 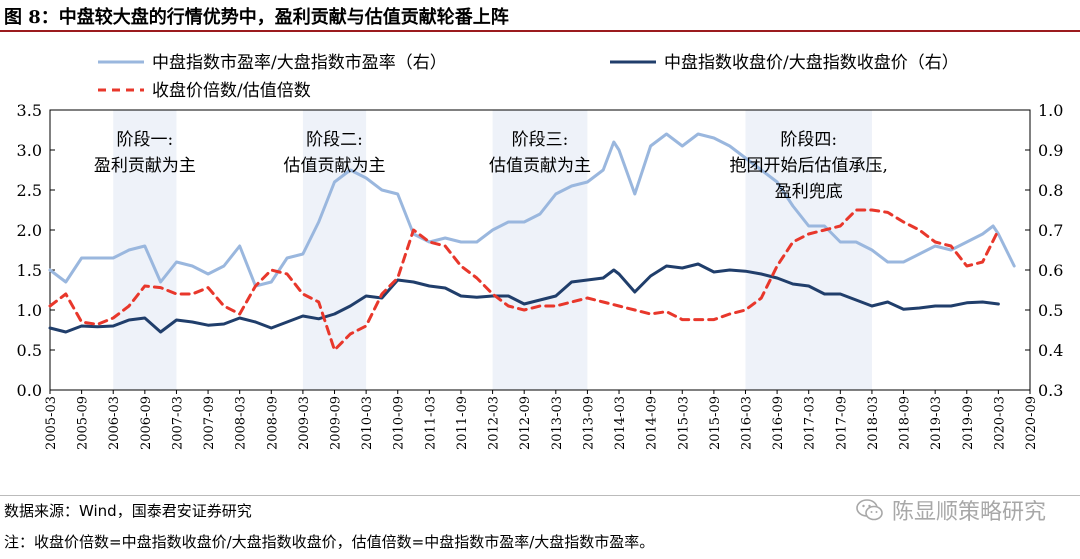 I want to click on title-rule, so click(x=540, y=31).